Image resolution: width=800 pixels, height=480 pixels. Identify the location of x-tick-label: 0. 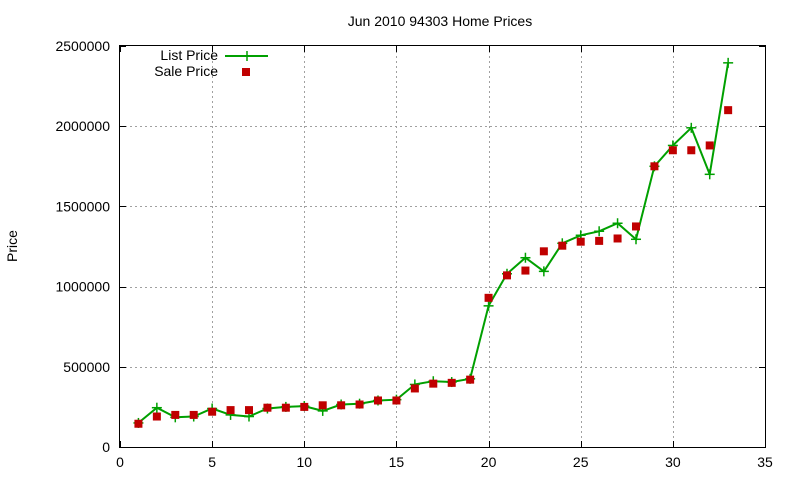
(120, 462).